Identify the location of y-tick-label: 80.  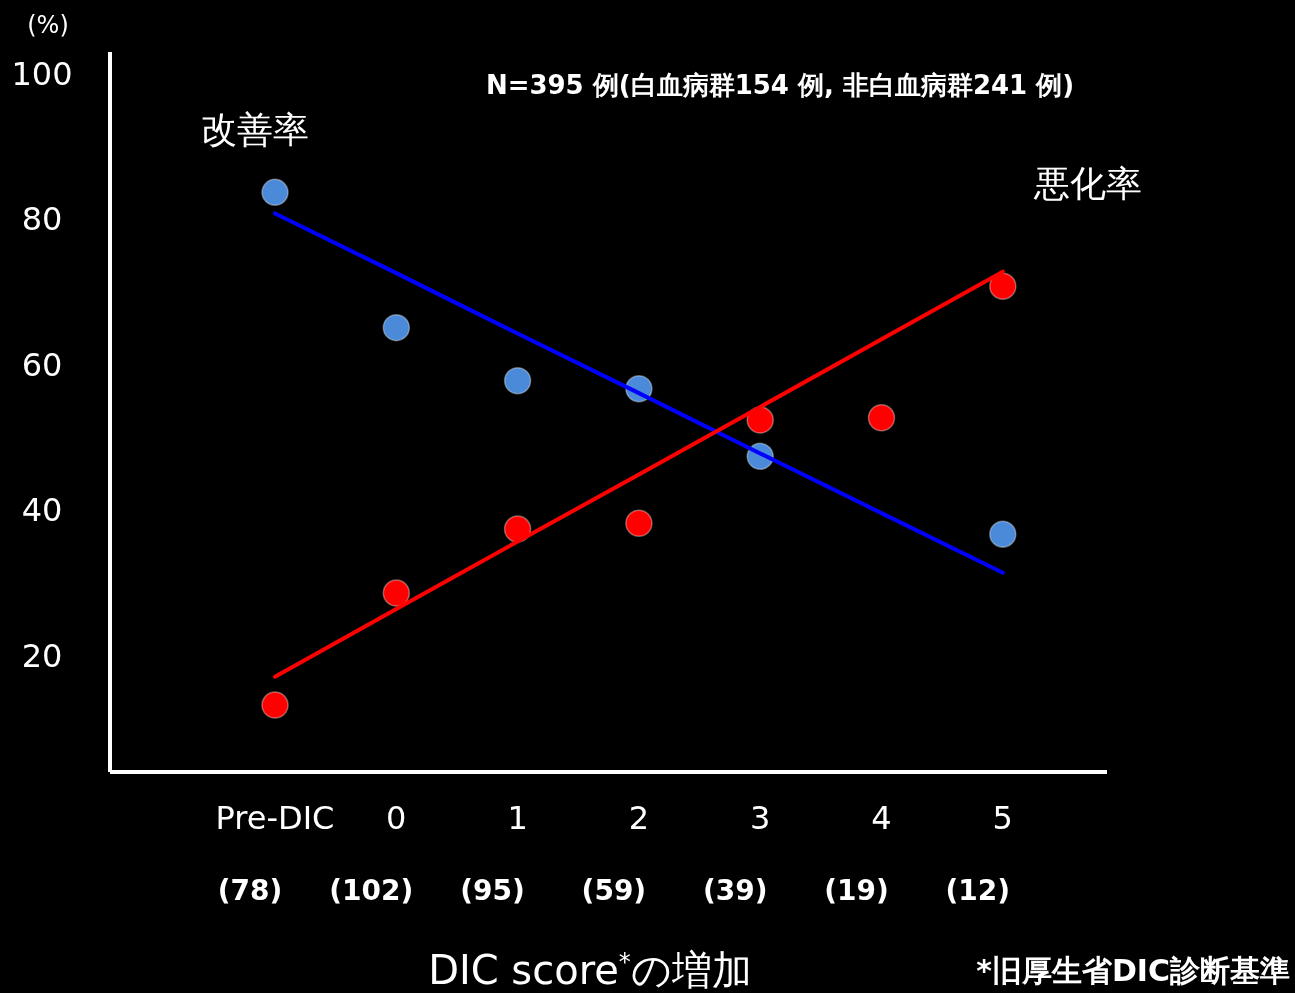
(42, 219).